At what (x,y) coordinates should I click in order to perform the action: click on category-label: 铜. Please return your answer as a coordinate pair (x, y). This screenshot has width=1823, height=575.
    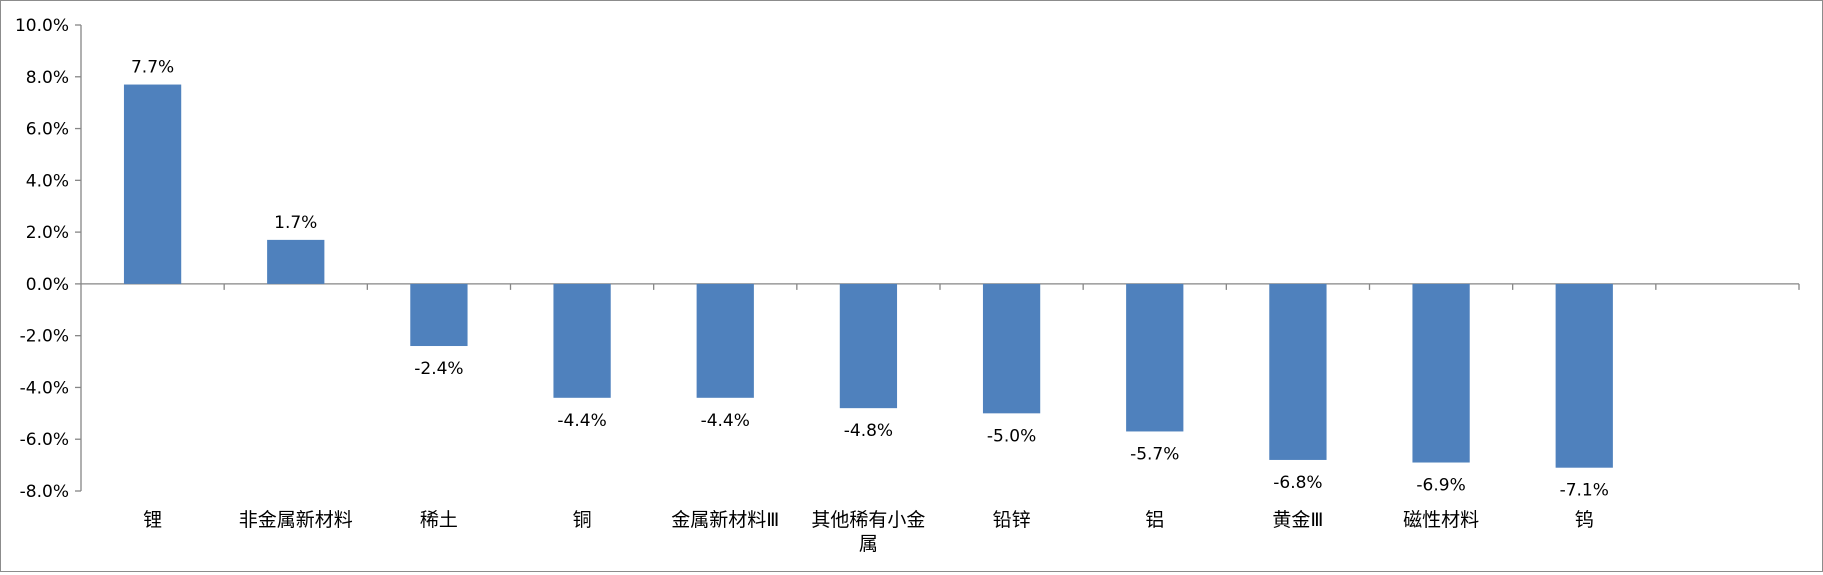
    Looking at the image, I should click on (582, 520).